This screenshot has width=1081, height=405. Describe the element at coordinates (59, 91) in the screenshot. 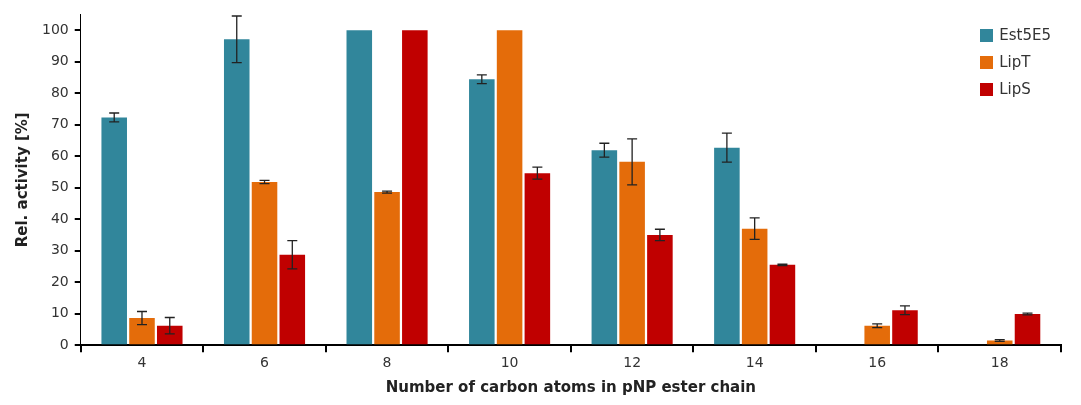

I see `y-tick-label: 80` at that location.